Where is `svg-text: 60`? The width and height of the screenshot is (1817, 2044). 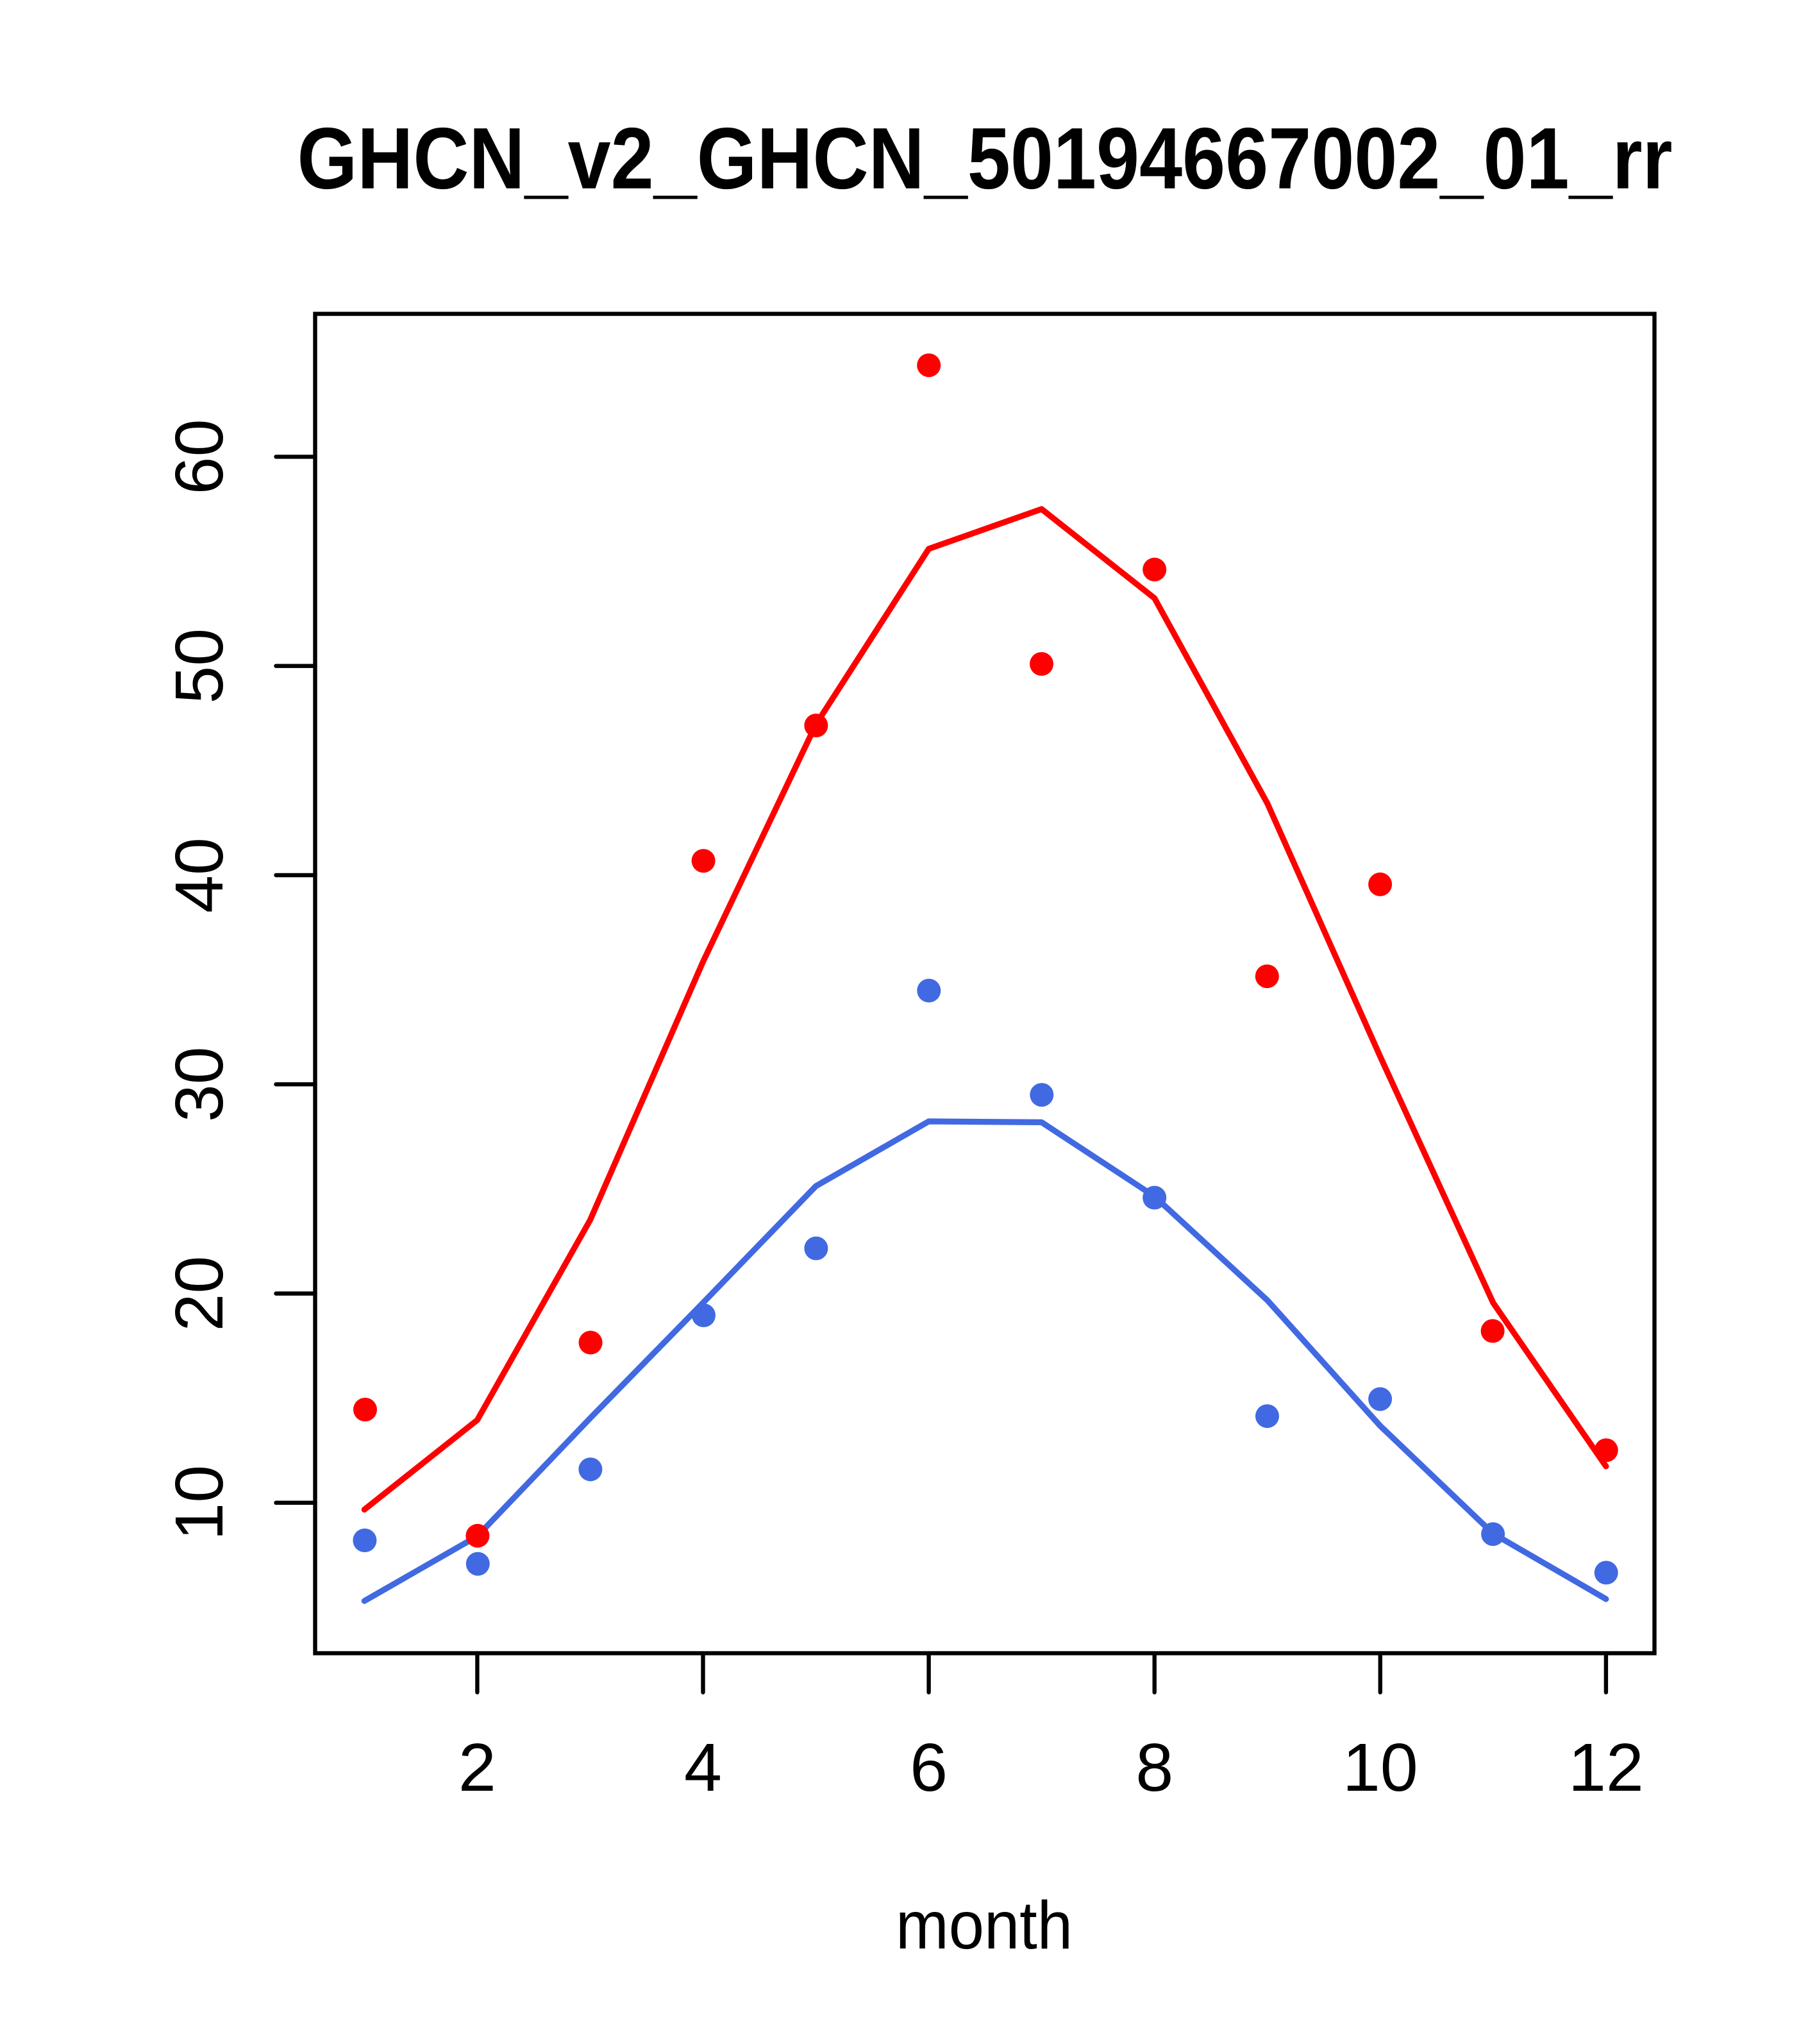
svg-text: 60 is located at coordinates (200, 456).